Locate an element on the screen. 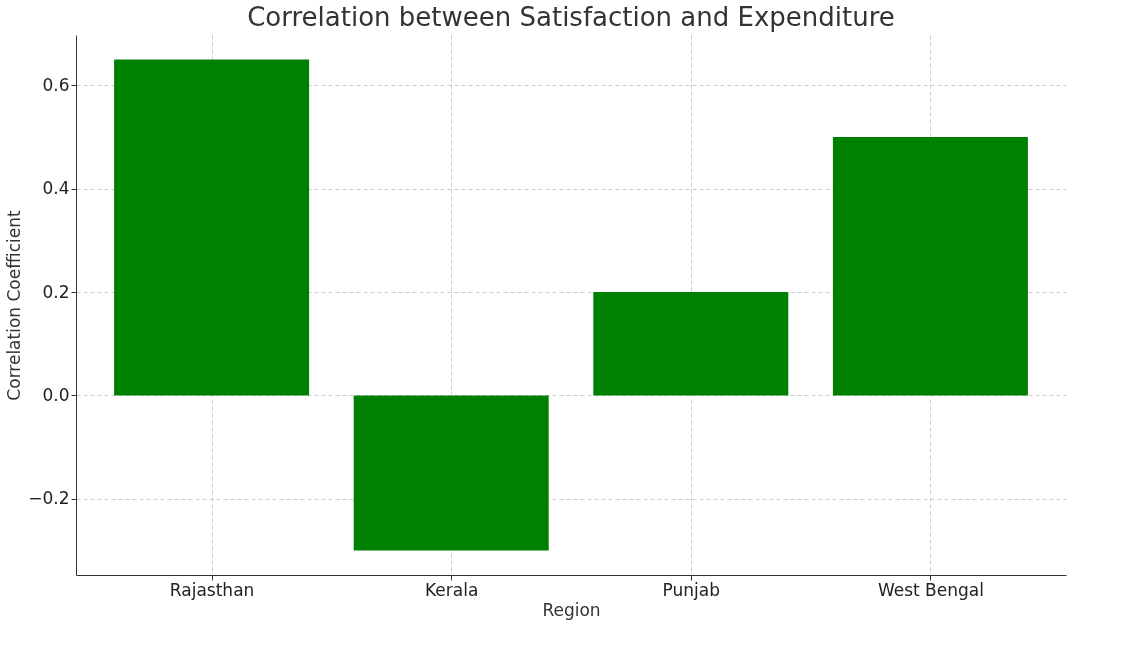  y-tick-label: 0.2 is located at coordinates (56, 291).